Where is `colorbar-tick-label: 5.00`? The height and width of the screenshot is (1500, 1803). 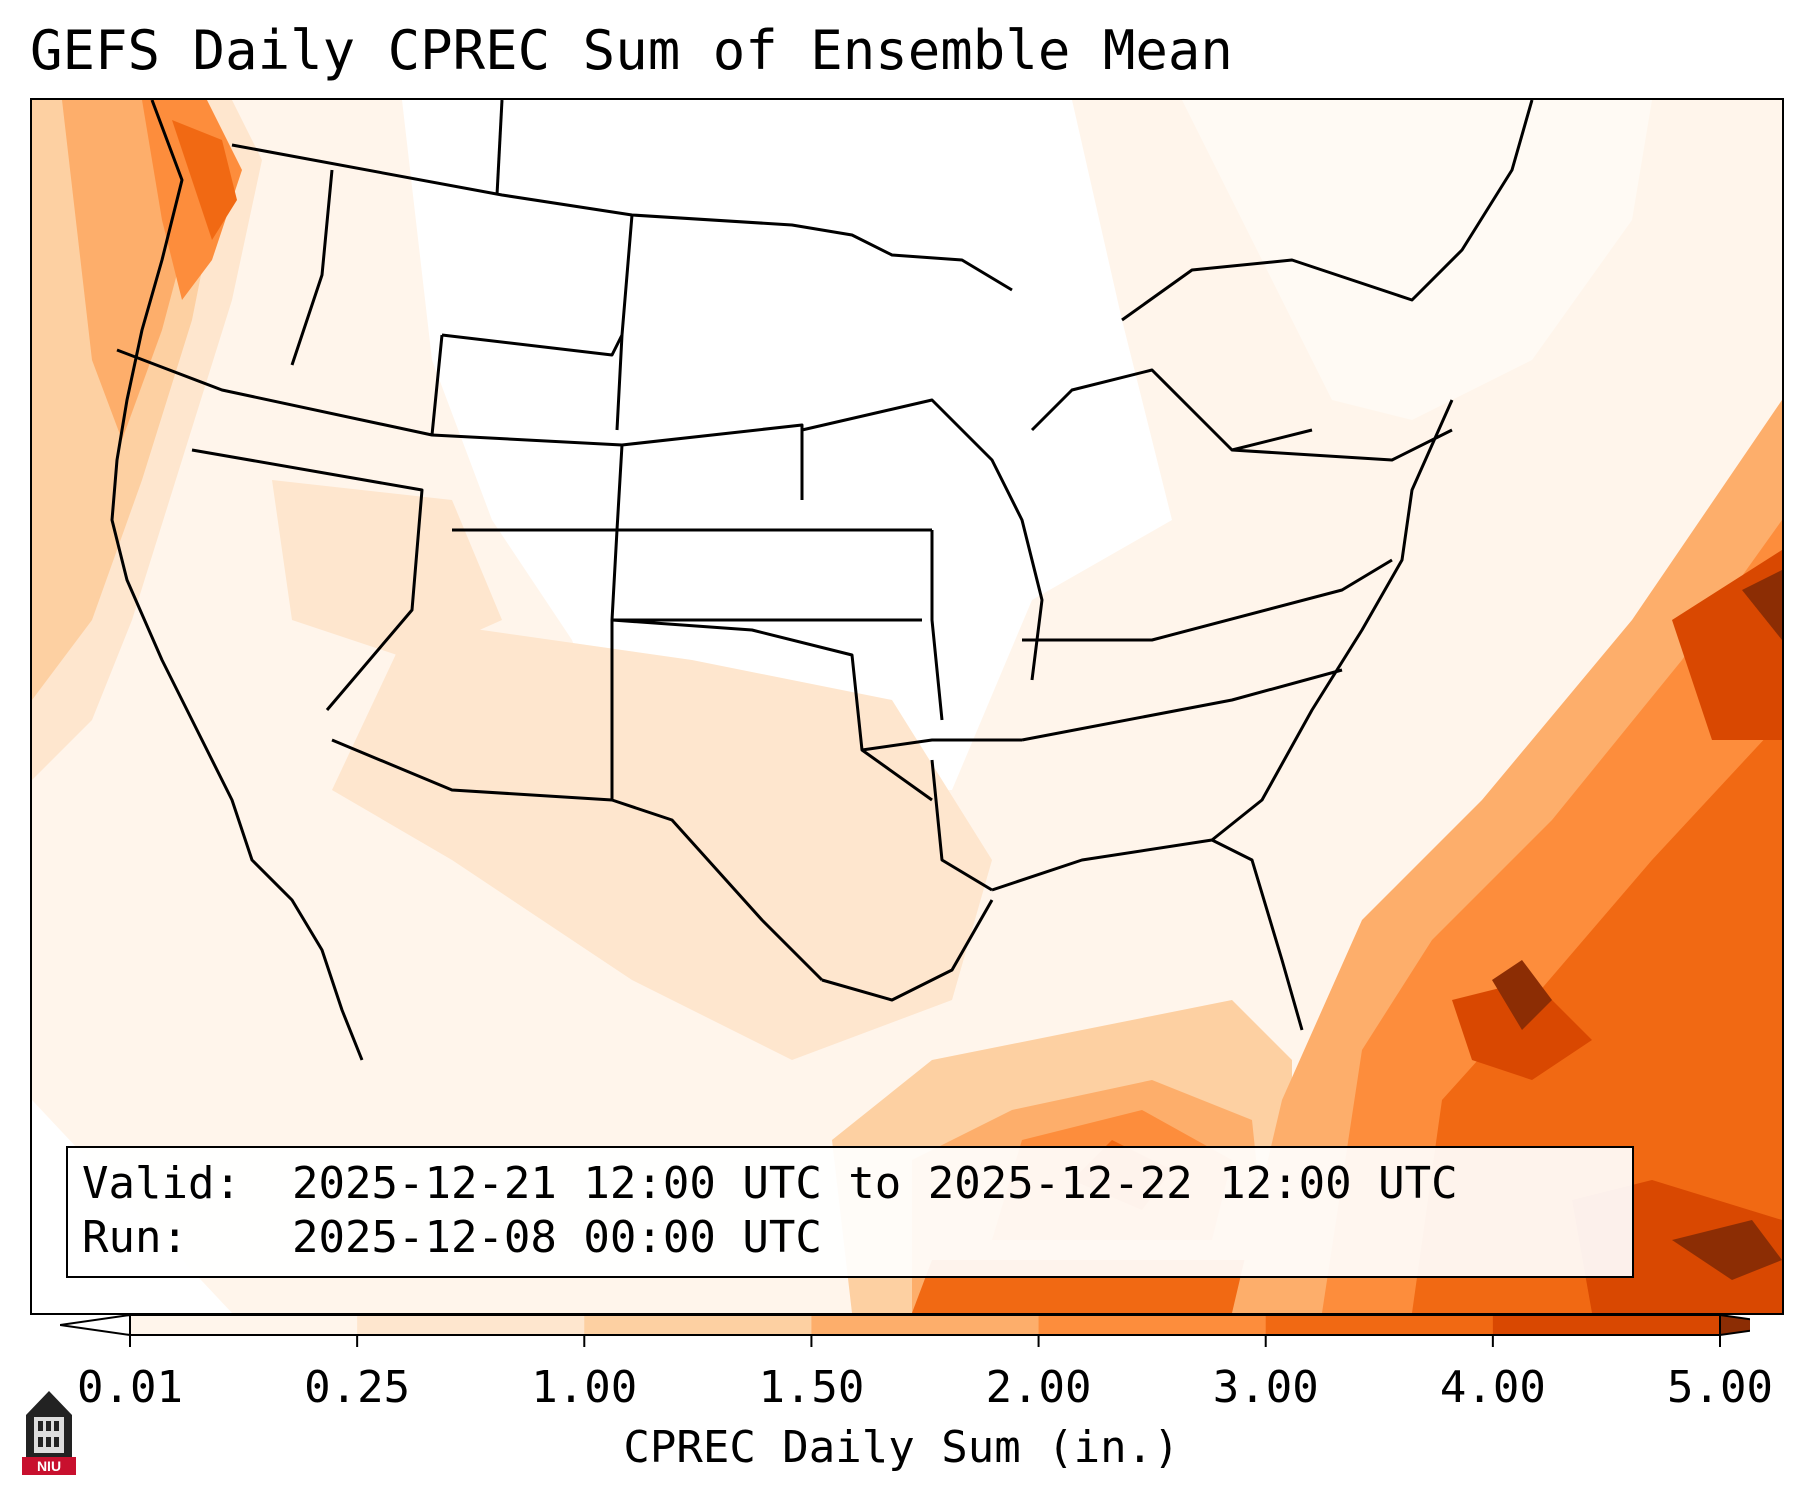
colorbar-tick-label: 5.00 is located at coordinates (1720, 1387).